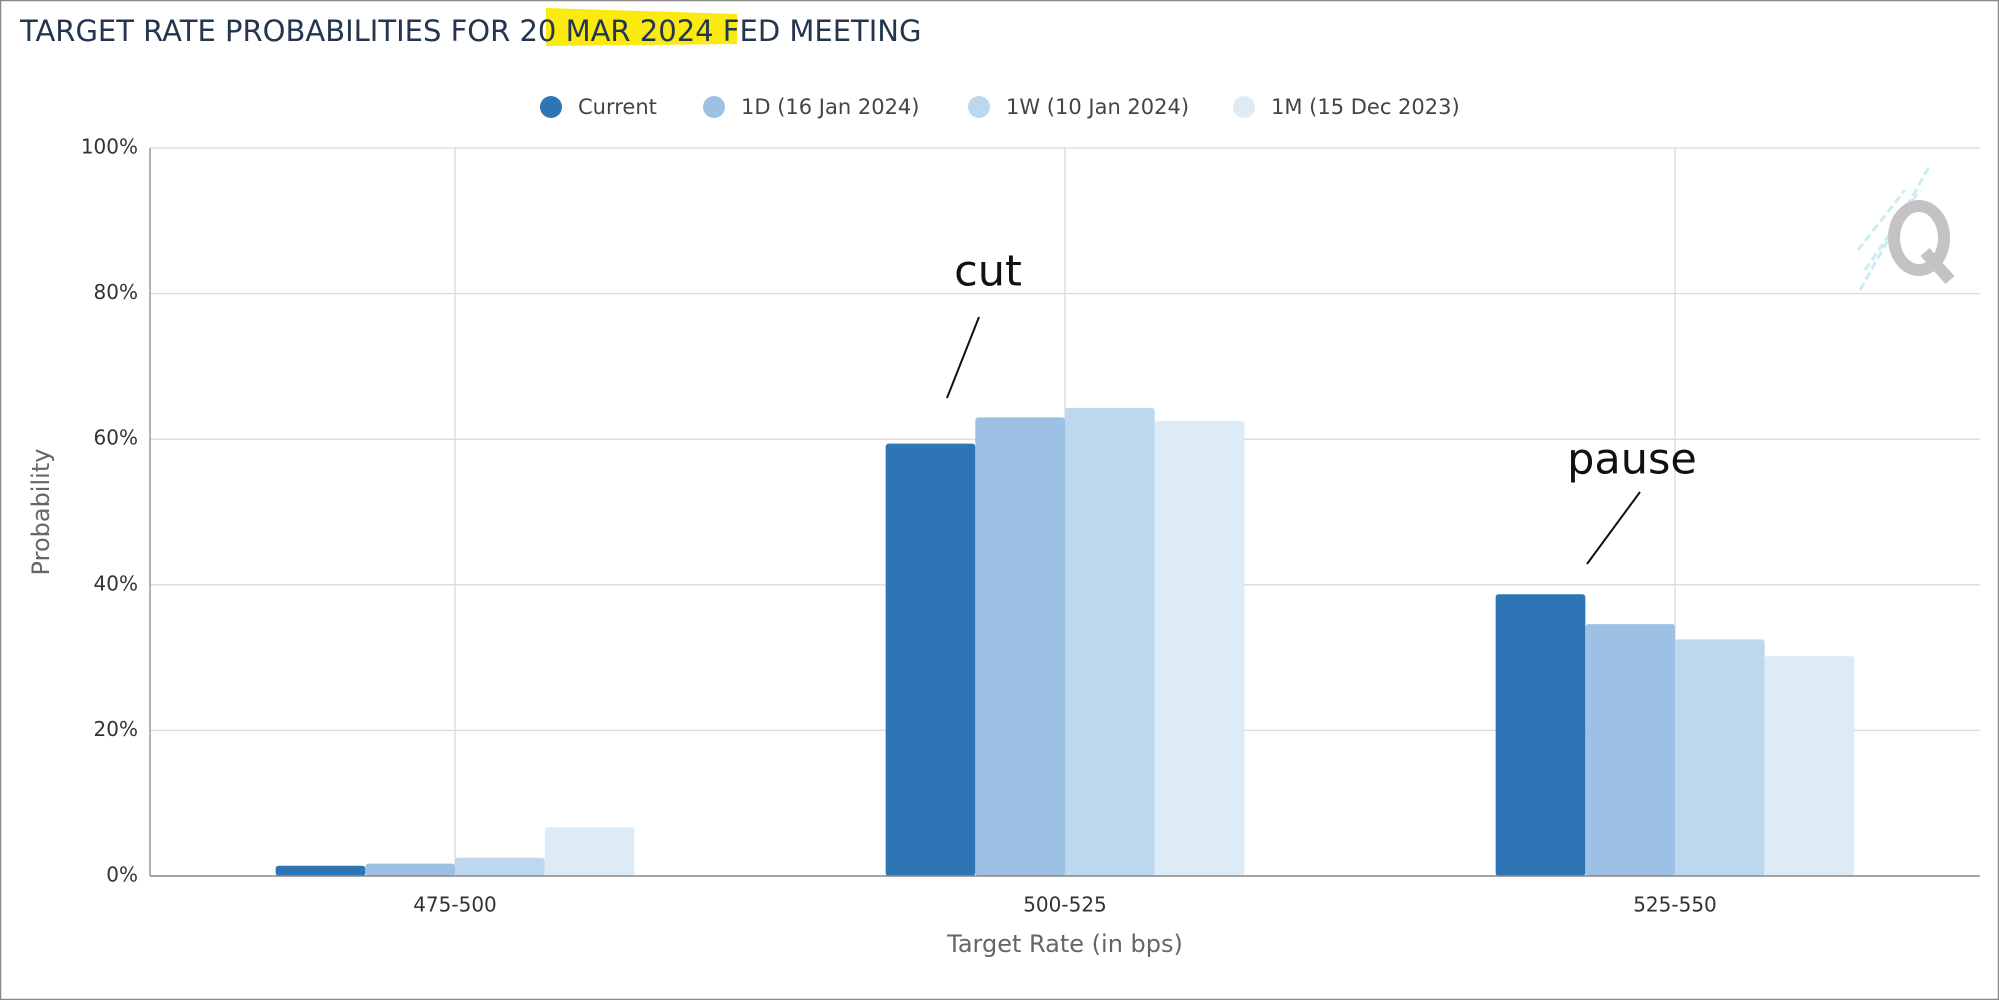 The image size is (1999, 1000). Describe the element at coordinates (1675, 905) in the screenshot. I see `x-tick-label: 525-550` at that location.